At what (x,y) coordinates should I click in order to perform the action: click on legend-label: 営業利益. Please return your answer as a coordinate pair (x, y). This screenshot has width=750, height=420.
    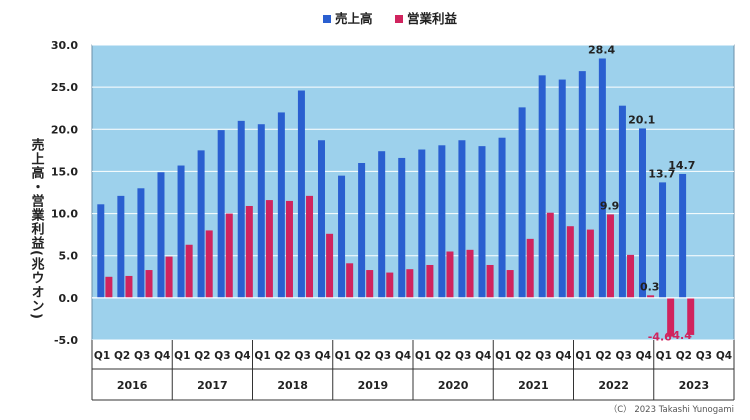
    Looking at the image, I should click on (432, 18).